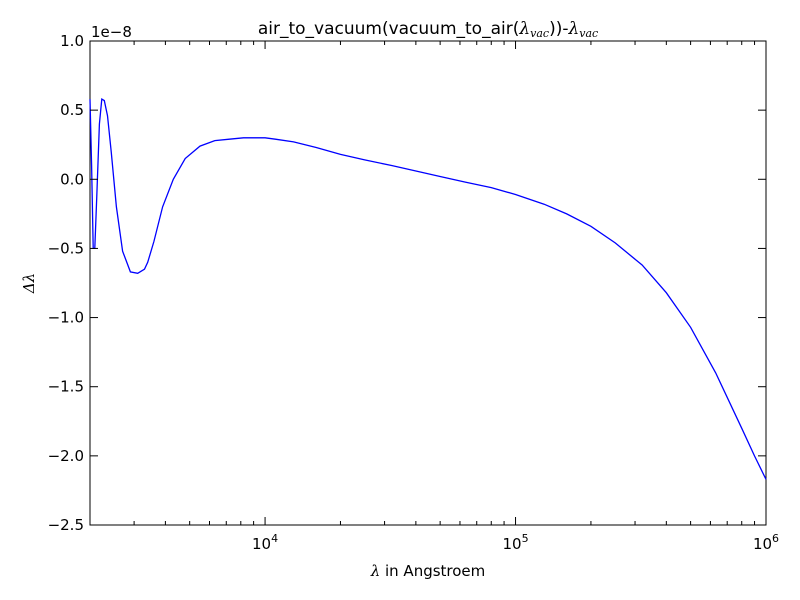 This screenshot has width=800, height=600. What do you see at coordinates (524, 29) in the screenshot?
I see `chart-title-symbol-1: λ` at bounding box center [524, 29].